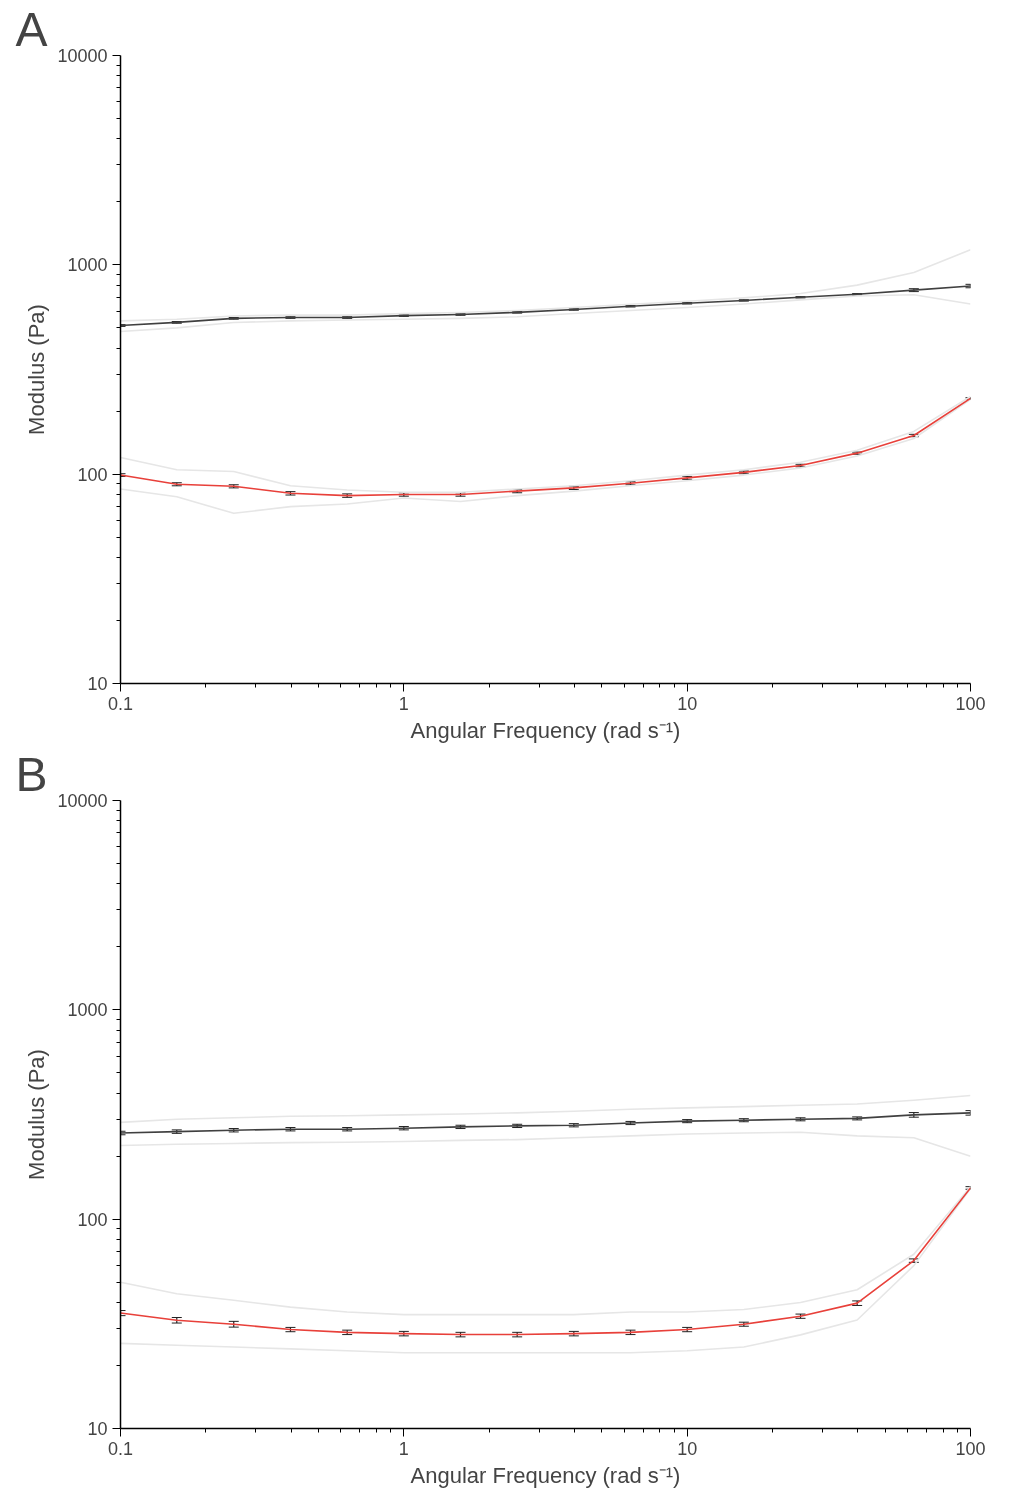 The height and width of the screenshot is (1511, 1009). Describe the element at coordinates (31, 29) in the screenshot. I see `chart-title: A` at that location.